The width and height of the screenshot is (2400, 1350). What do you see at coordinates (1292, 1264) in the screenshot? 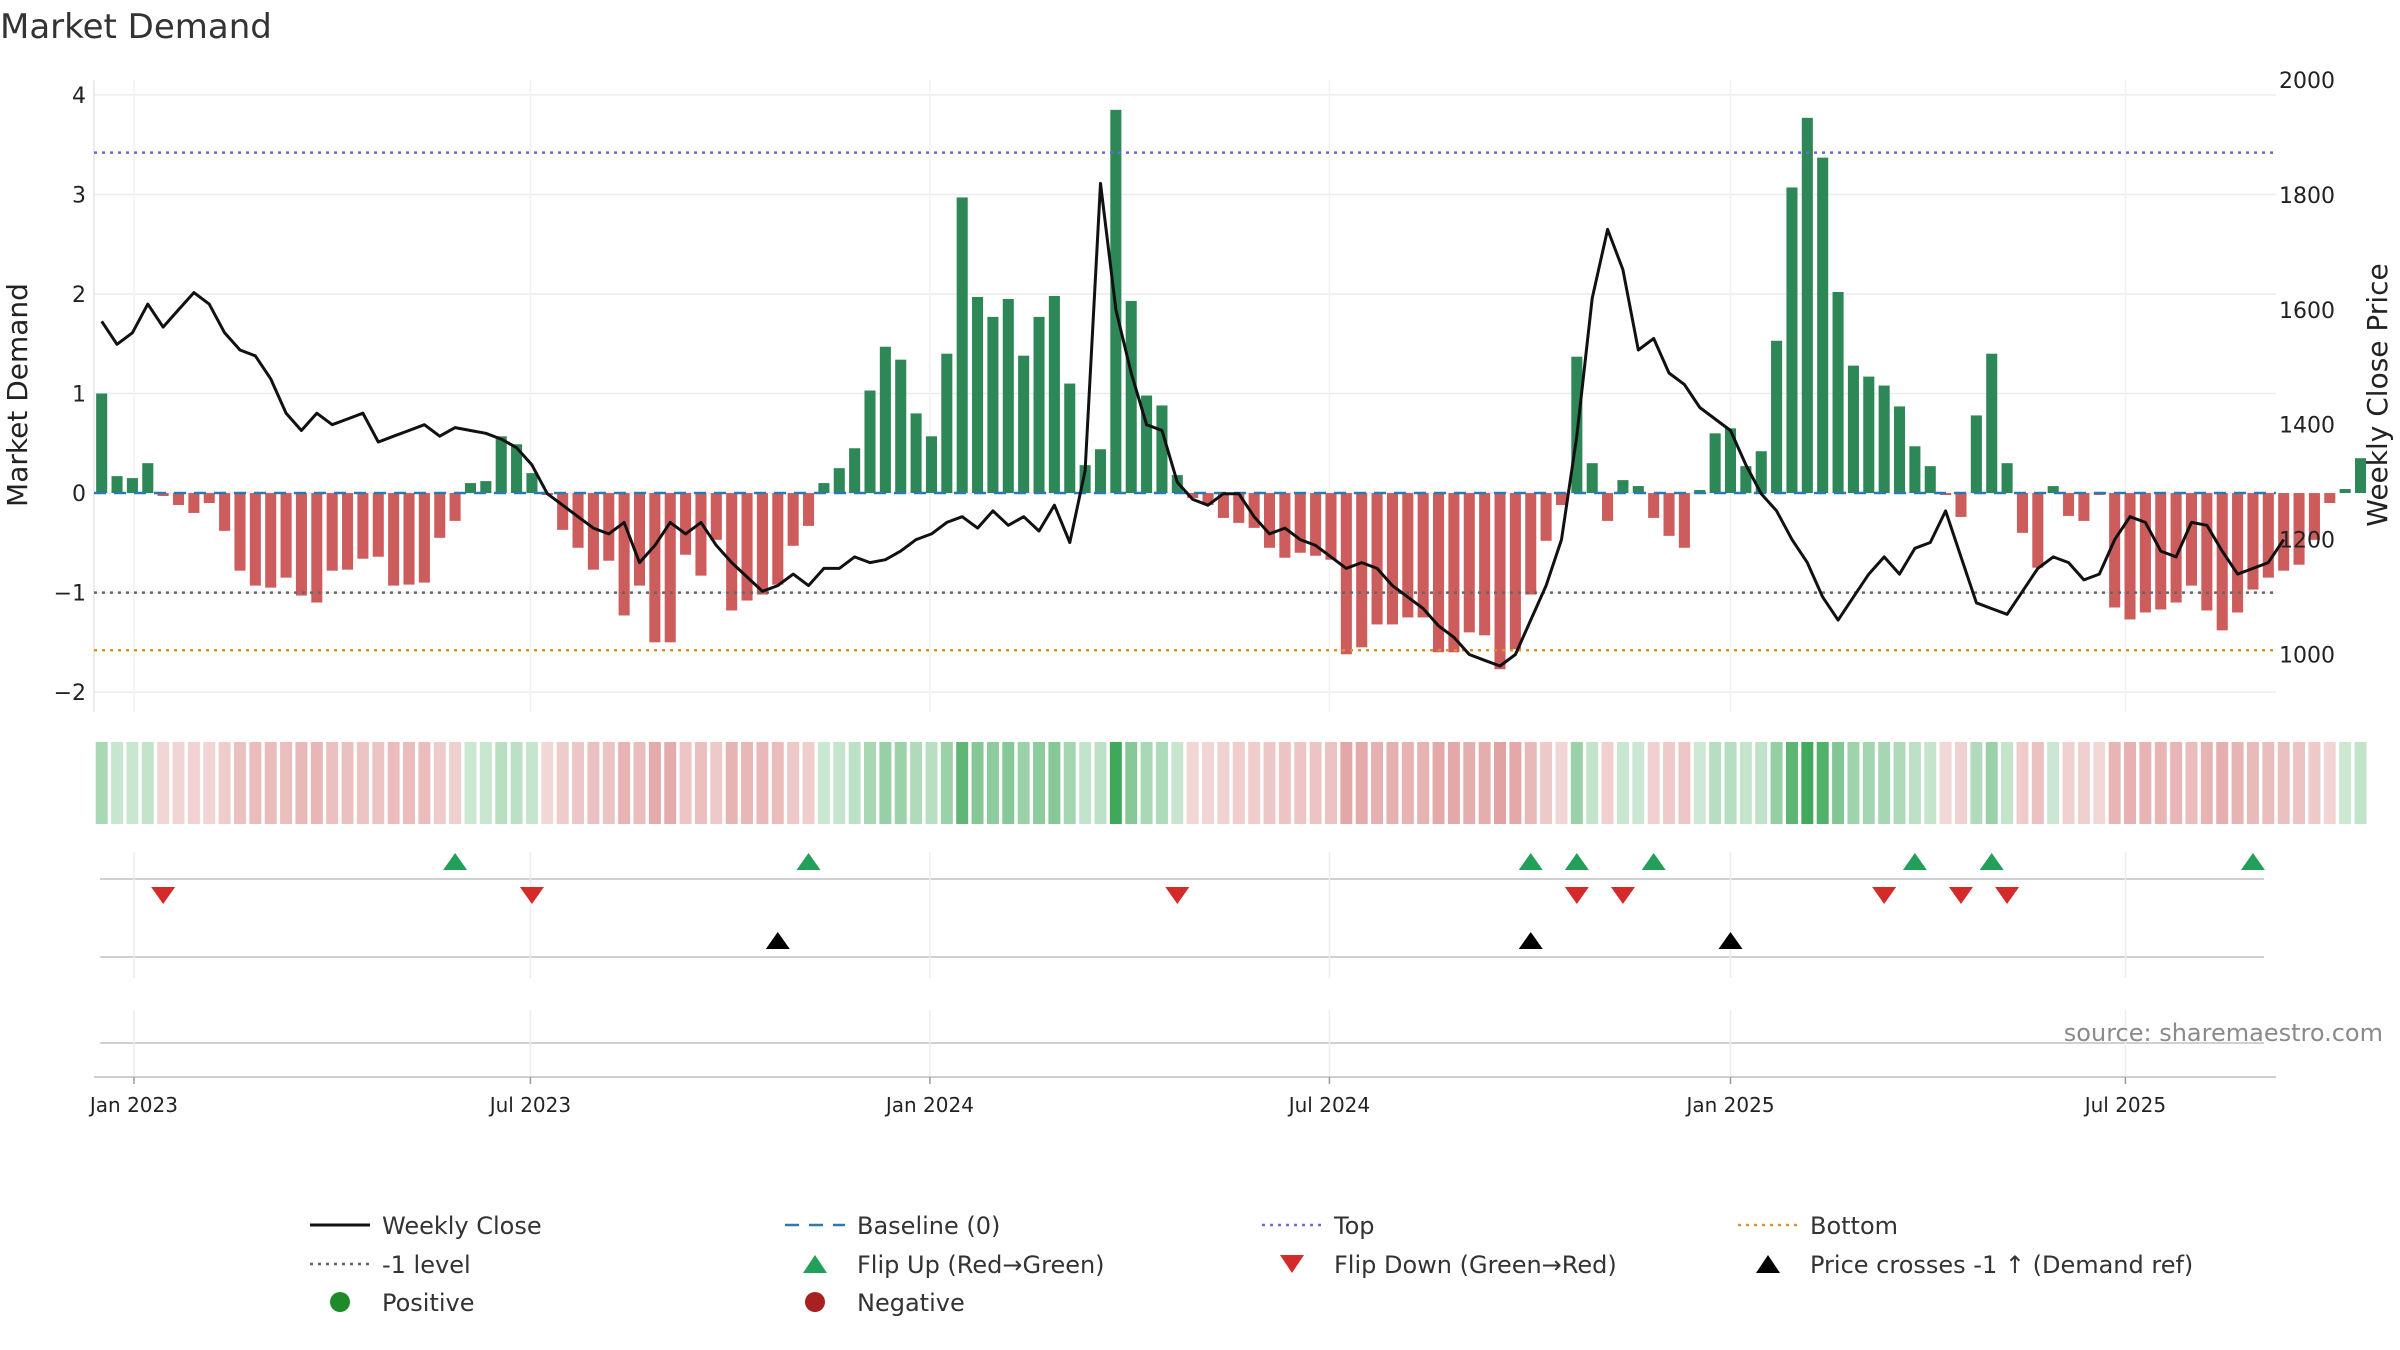
I see `legend-swatch-triangle-down` at bounding box center [1292, 1264].